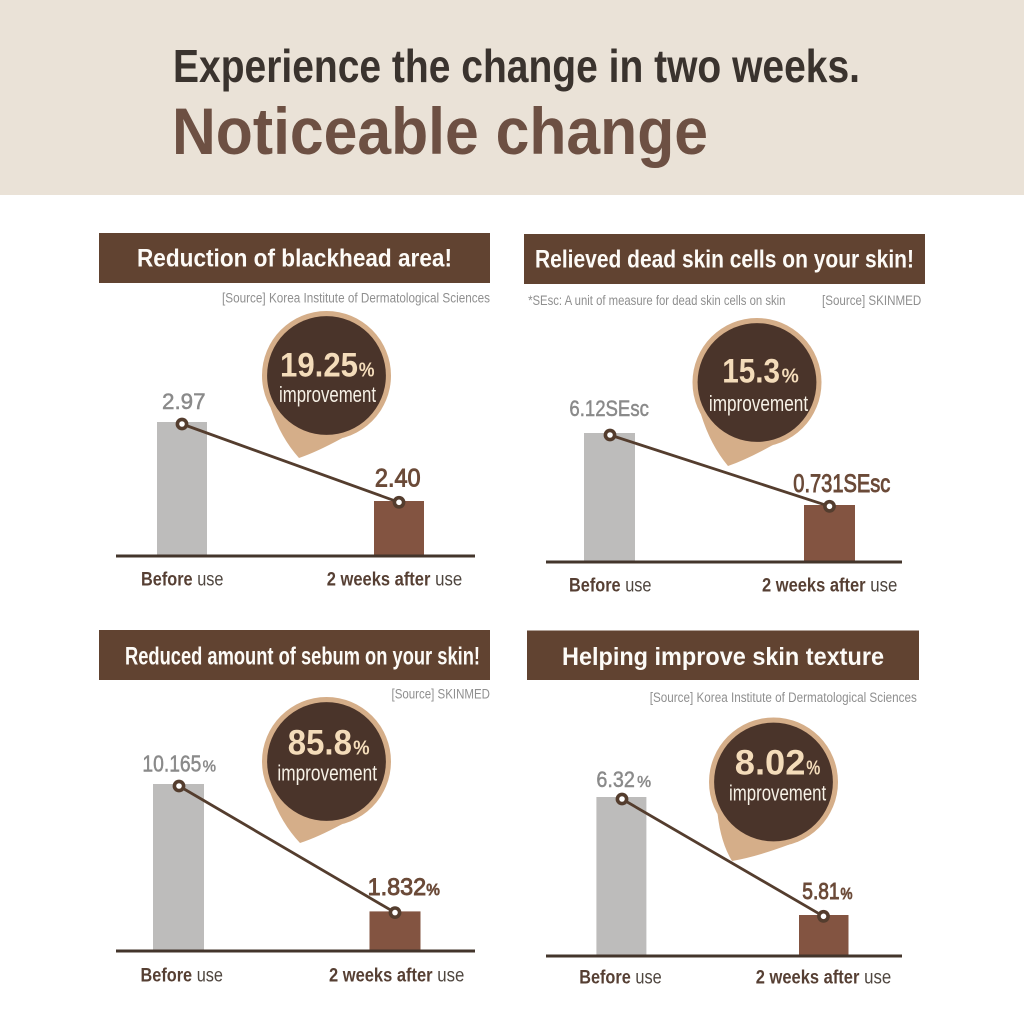 The width and height of the screenshot is (1024, 1024). What do you see at coordinates (294, 259) in the screenshot?
I see `svg-text: Reduction of blackhead area!` at bounding box center [294, 259].